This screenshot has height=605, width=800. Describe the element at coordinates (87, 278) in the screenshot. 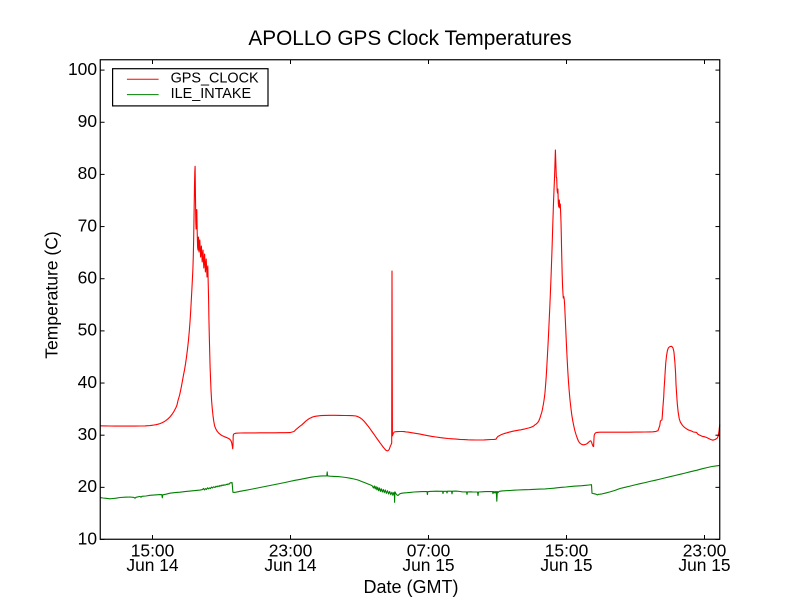

I see `svg-text: 60` at that location.